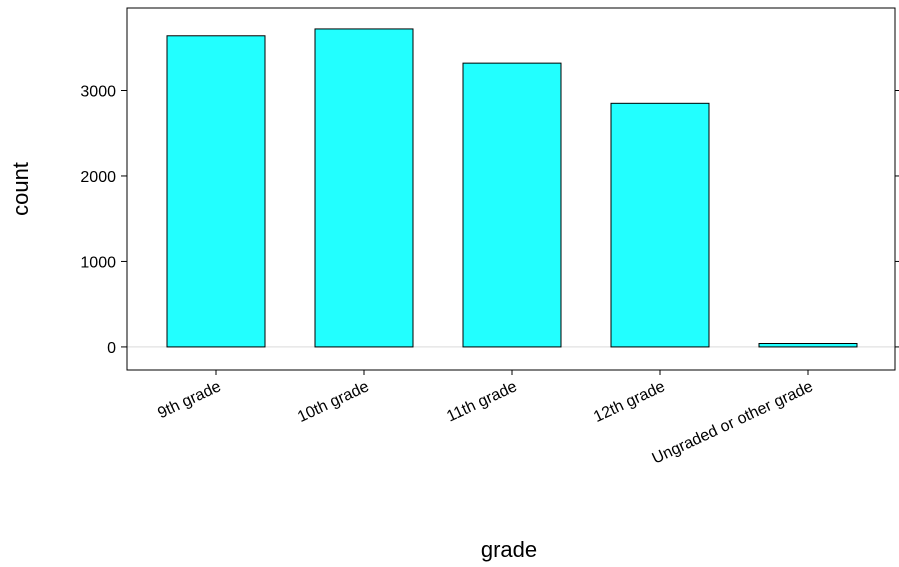 The width and height of the screenshot is (899, 567). I want to click on y-tick-label: 0, so click(111, 348).